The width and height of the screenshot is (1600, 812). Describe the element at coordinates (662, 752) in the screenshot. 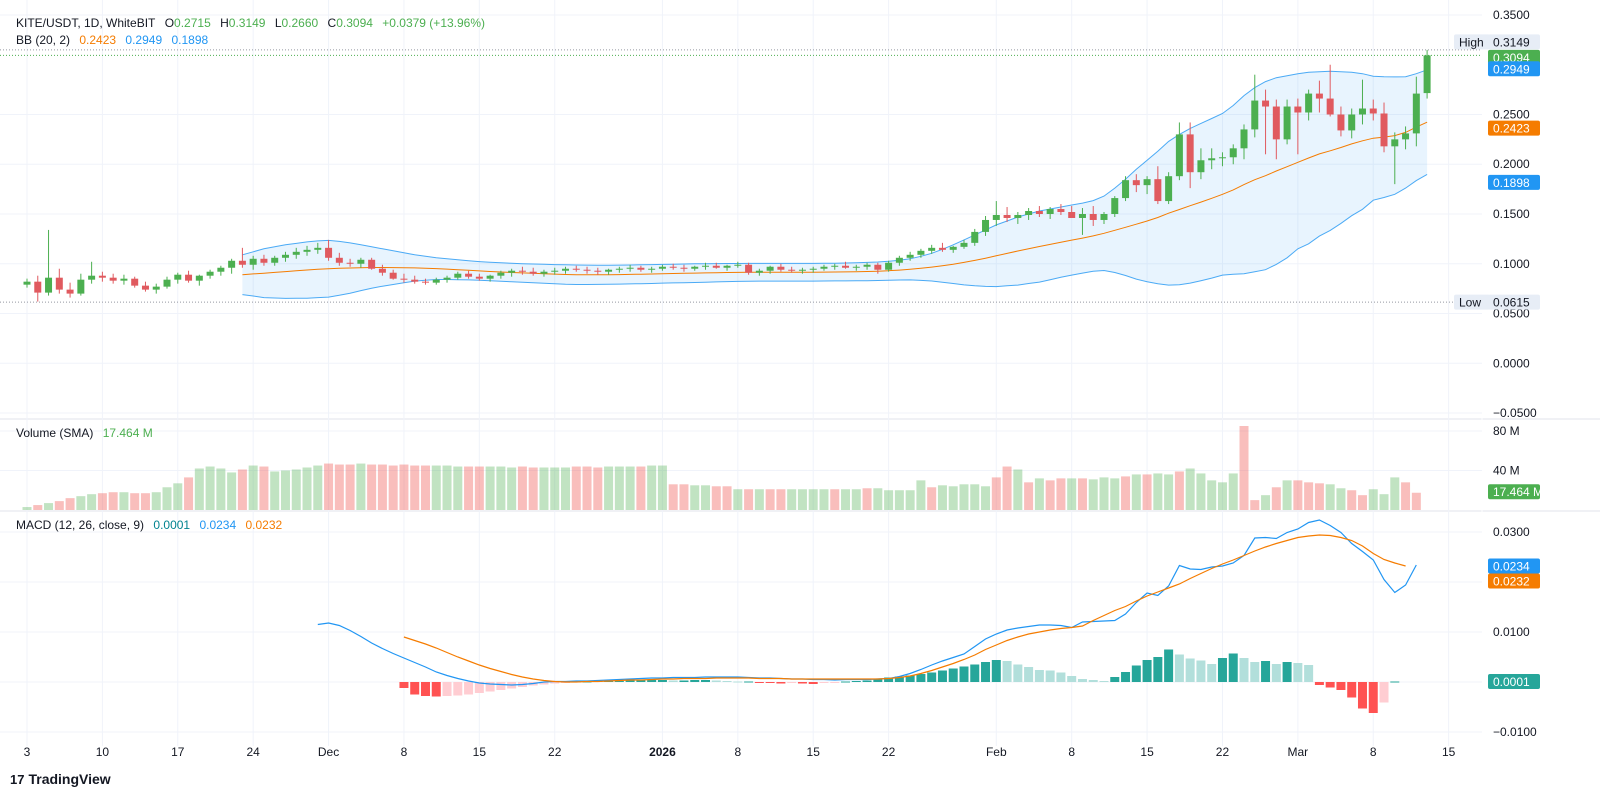

I see `x-axis-tick-label: 2026` at that location.